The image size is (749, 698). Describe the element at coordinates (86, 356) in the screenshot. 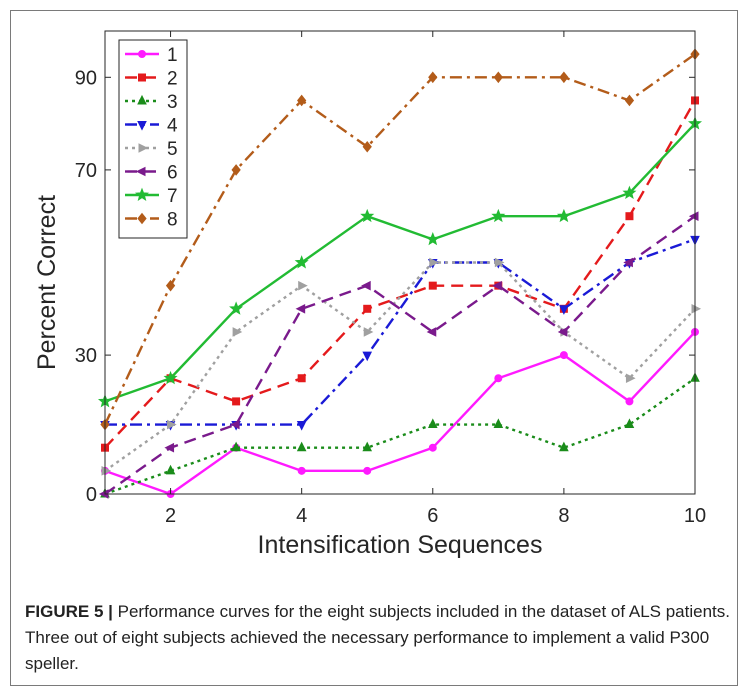

I see `y-tick-label: 30` at that location.